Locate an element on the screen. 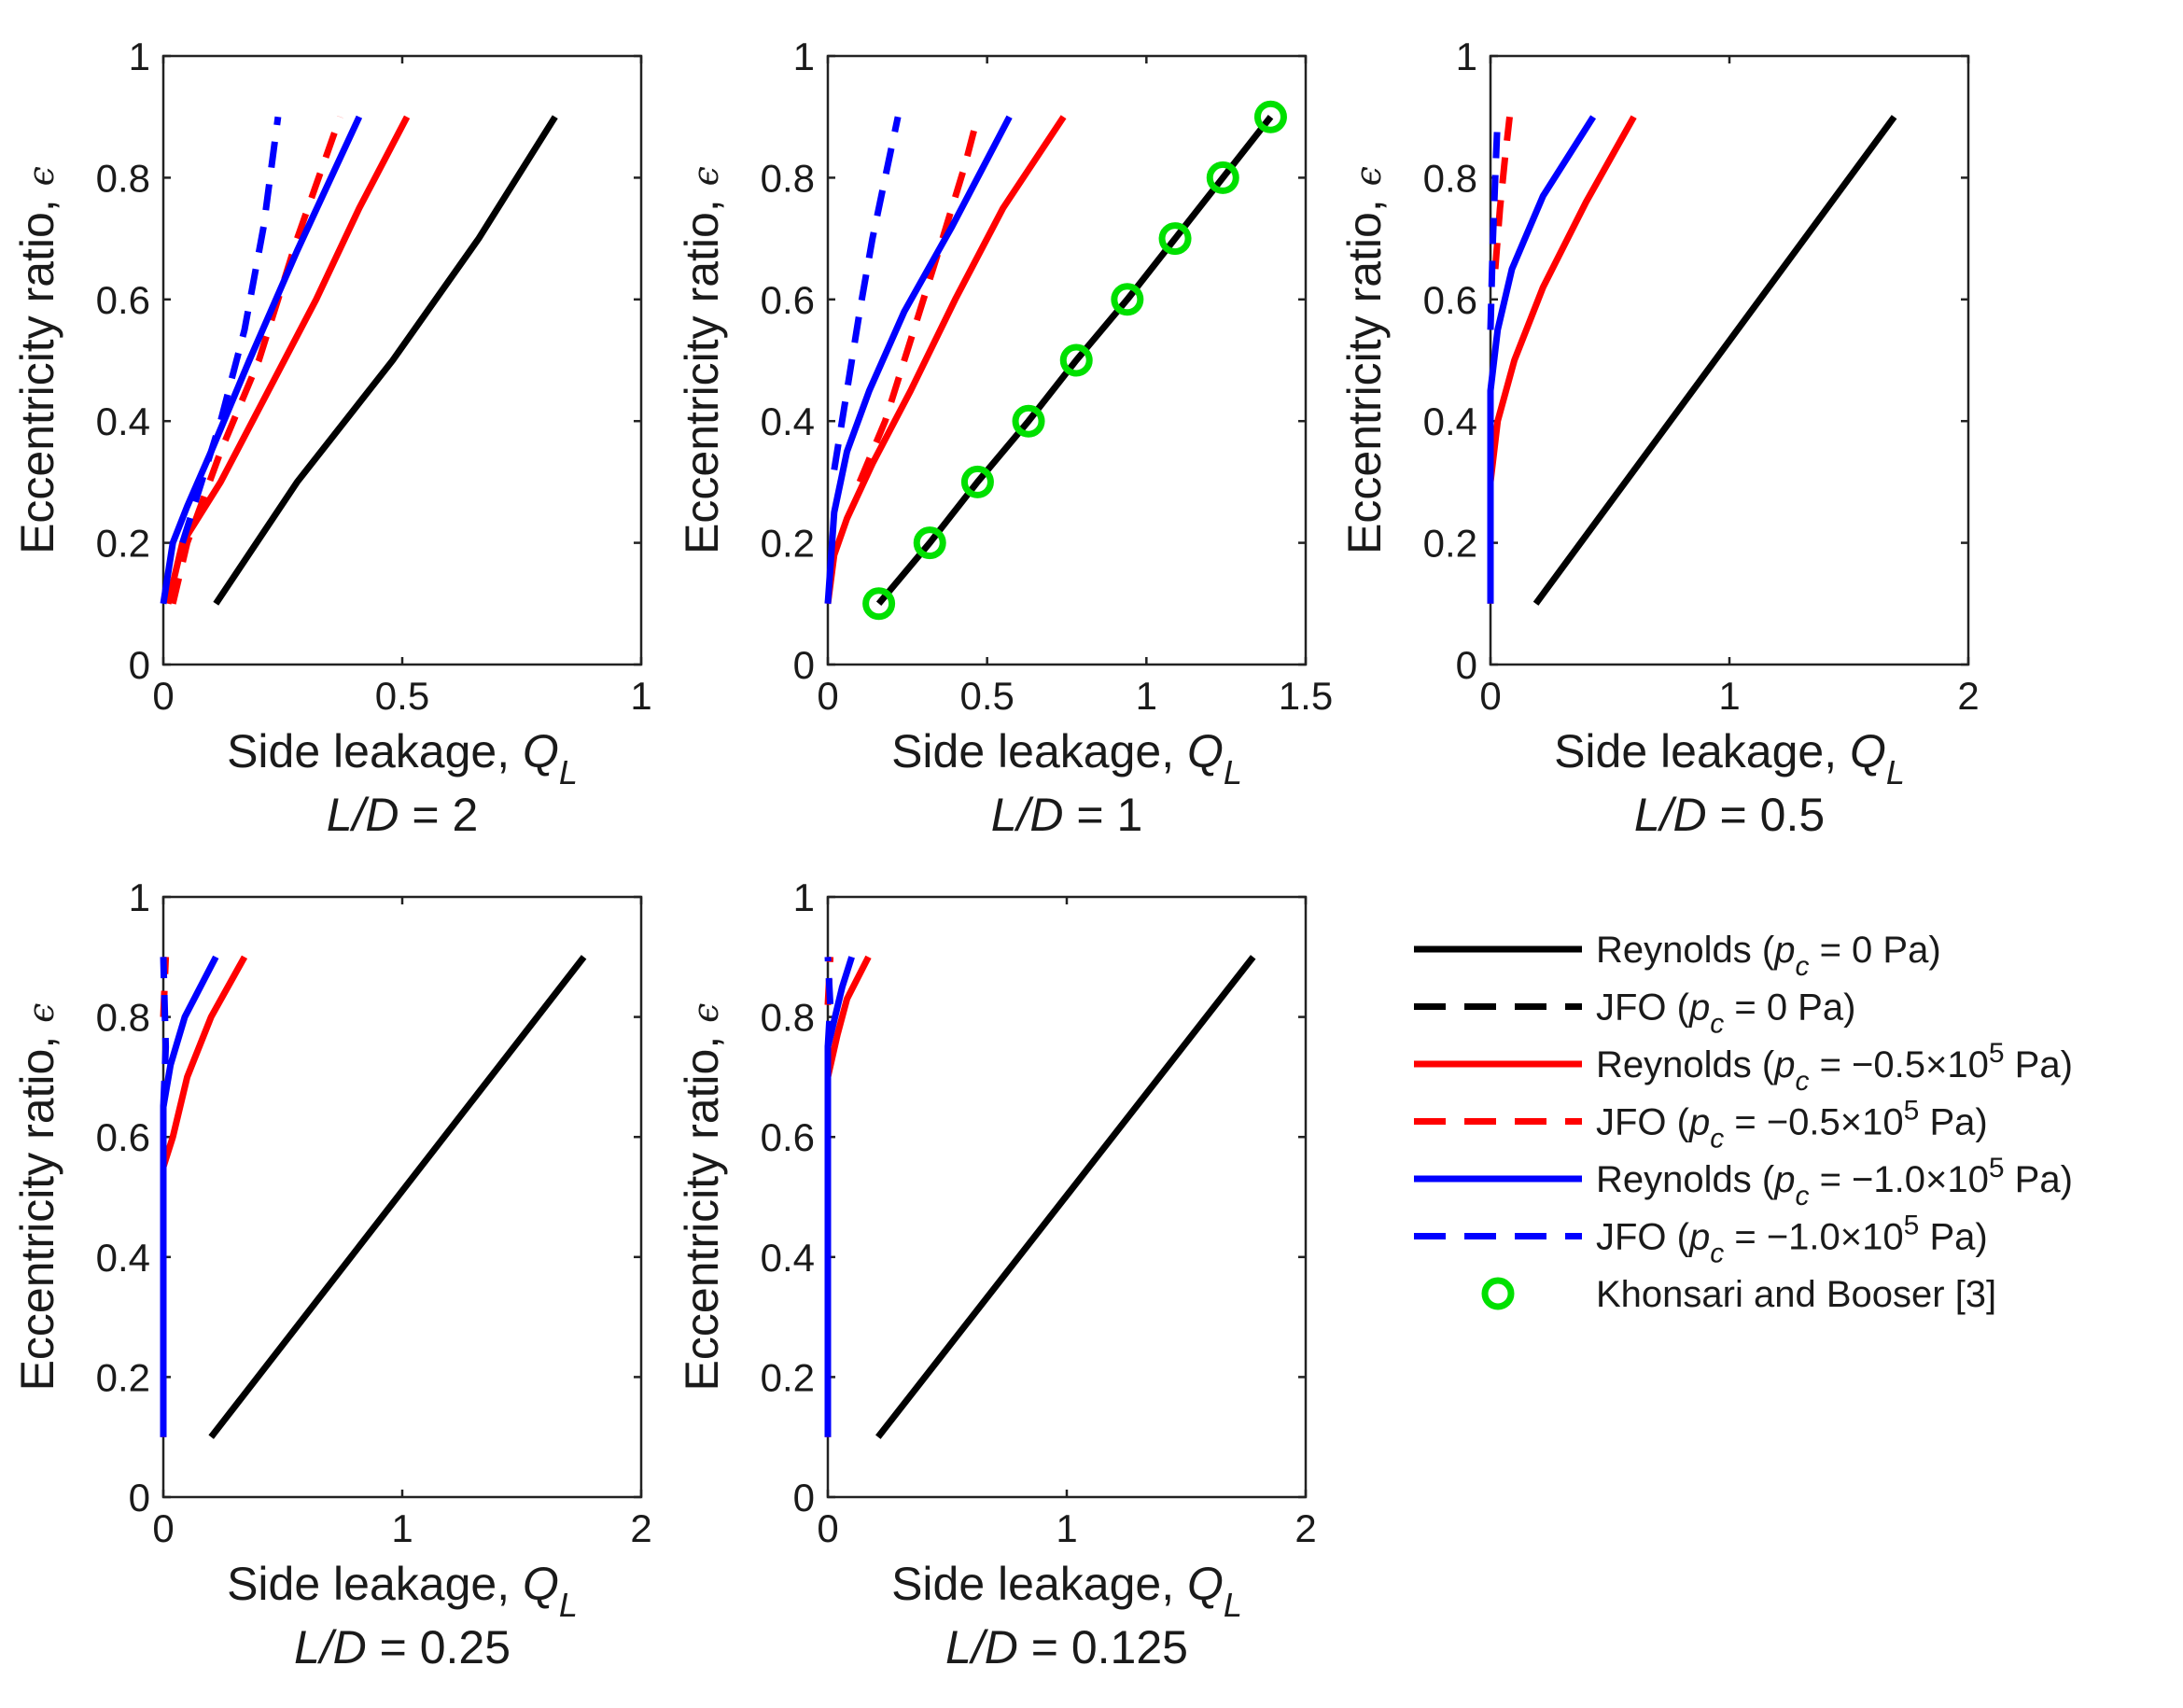 This screenshot has height=1708, width=2183. x-tick-label: 0.5 is located at coordinates (402, 696).